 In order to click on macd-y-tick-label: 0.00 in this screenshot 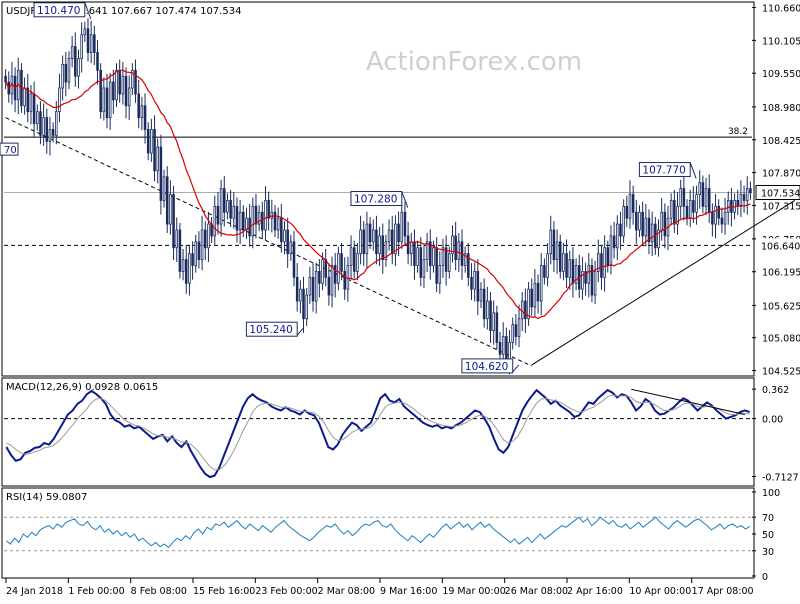, I will do `click(772, 420)`.